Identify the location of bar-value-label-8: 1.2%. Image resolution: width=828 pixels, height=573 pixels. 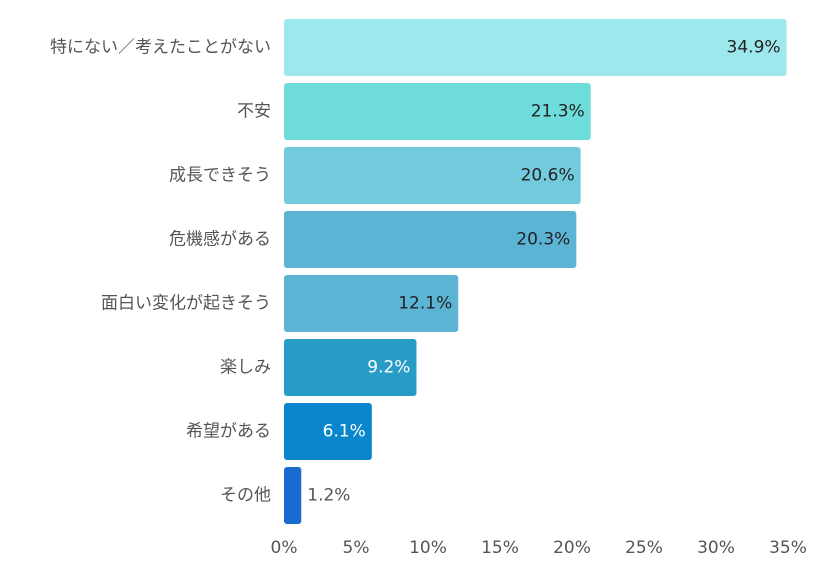
(328, 496).